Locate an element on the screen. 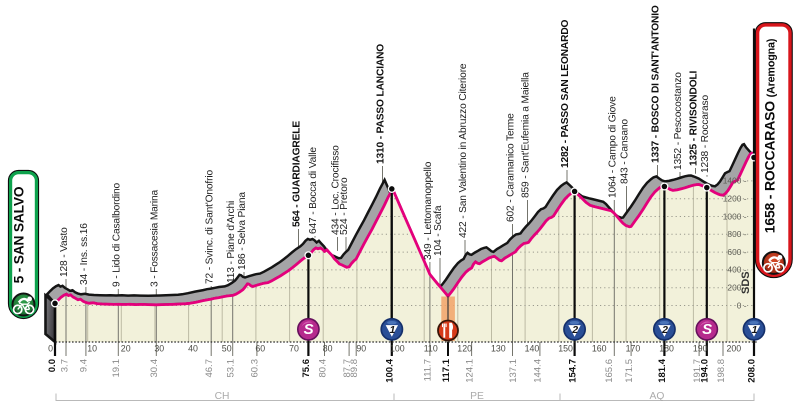  svg-text: 53.1 is located at coordinates (231, 368).